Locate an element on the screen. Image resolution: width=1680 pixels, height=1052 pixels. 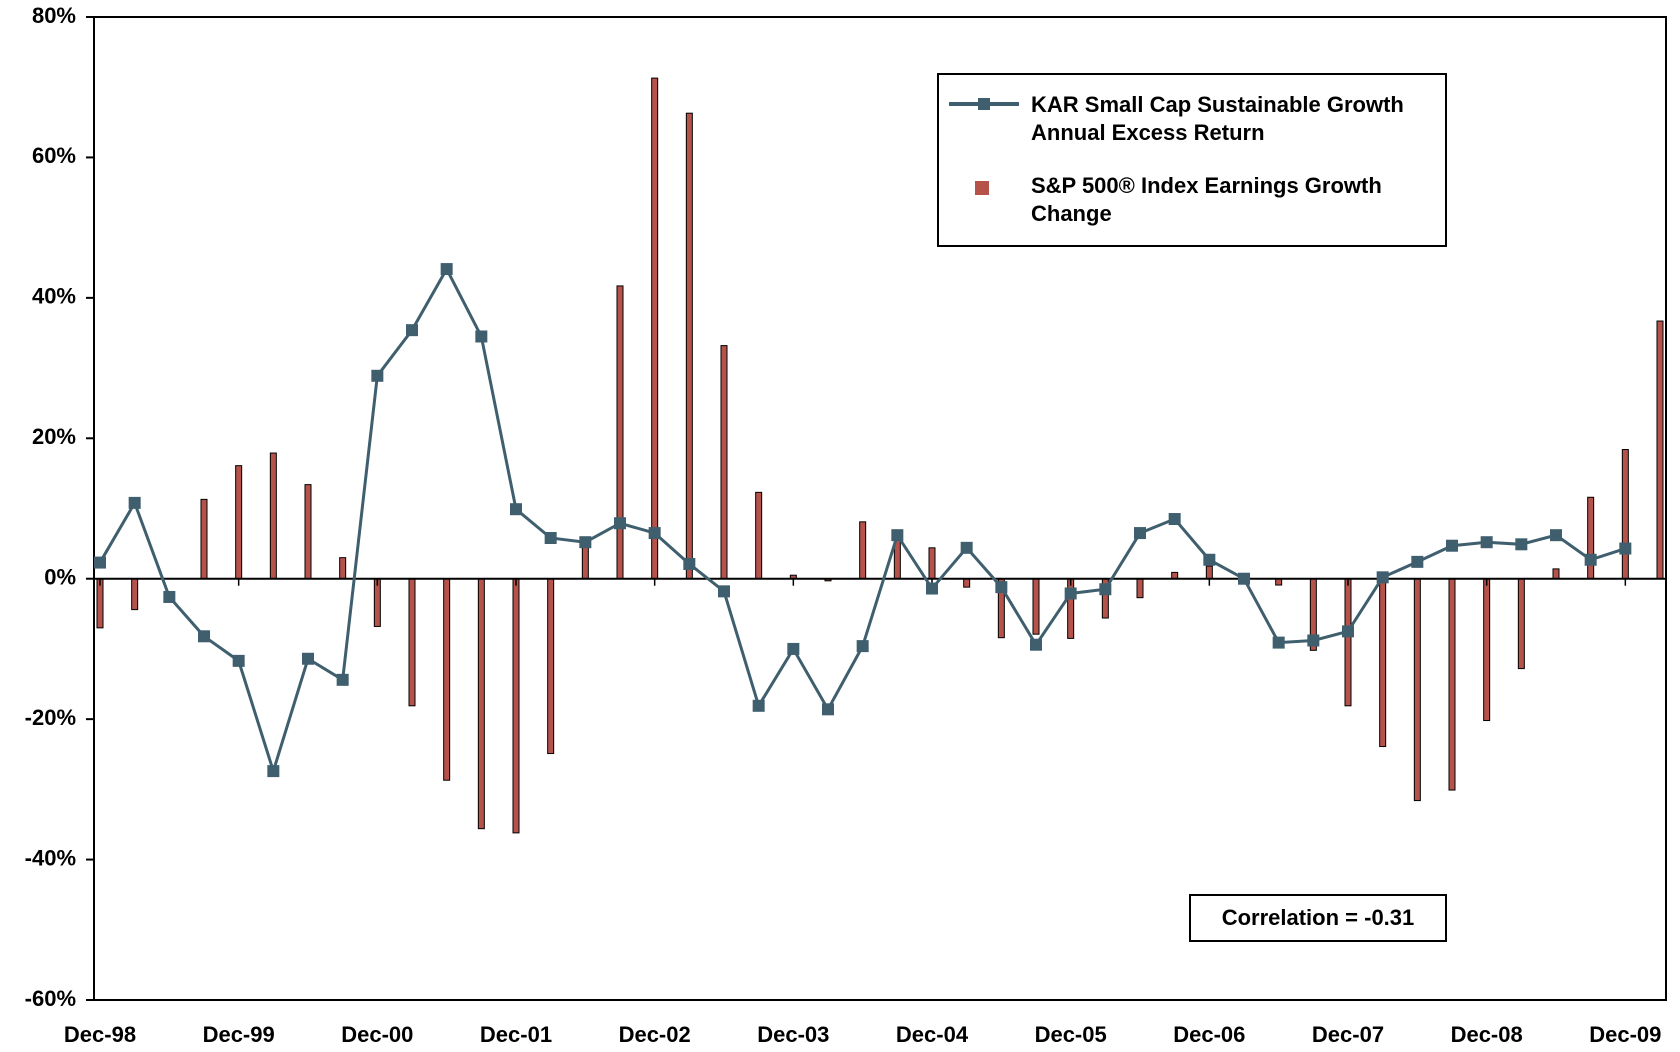
y-tick-label: 60% is located at coordinates (54, 155).